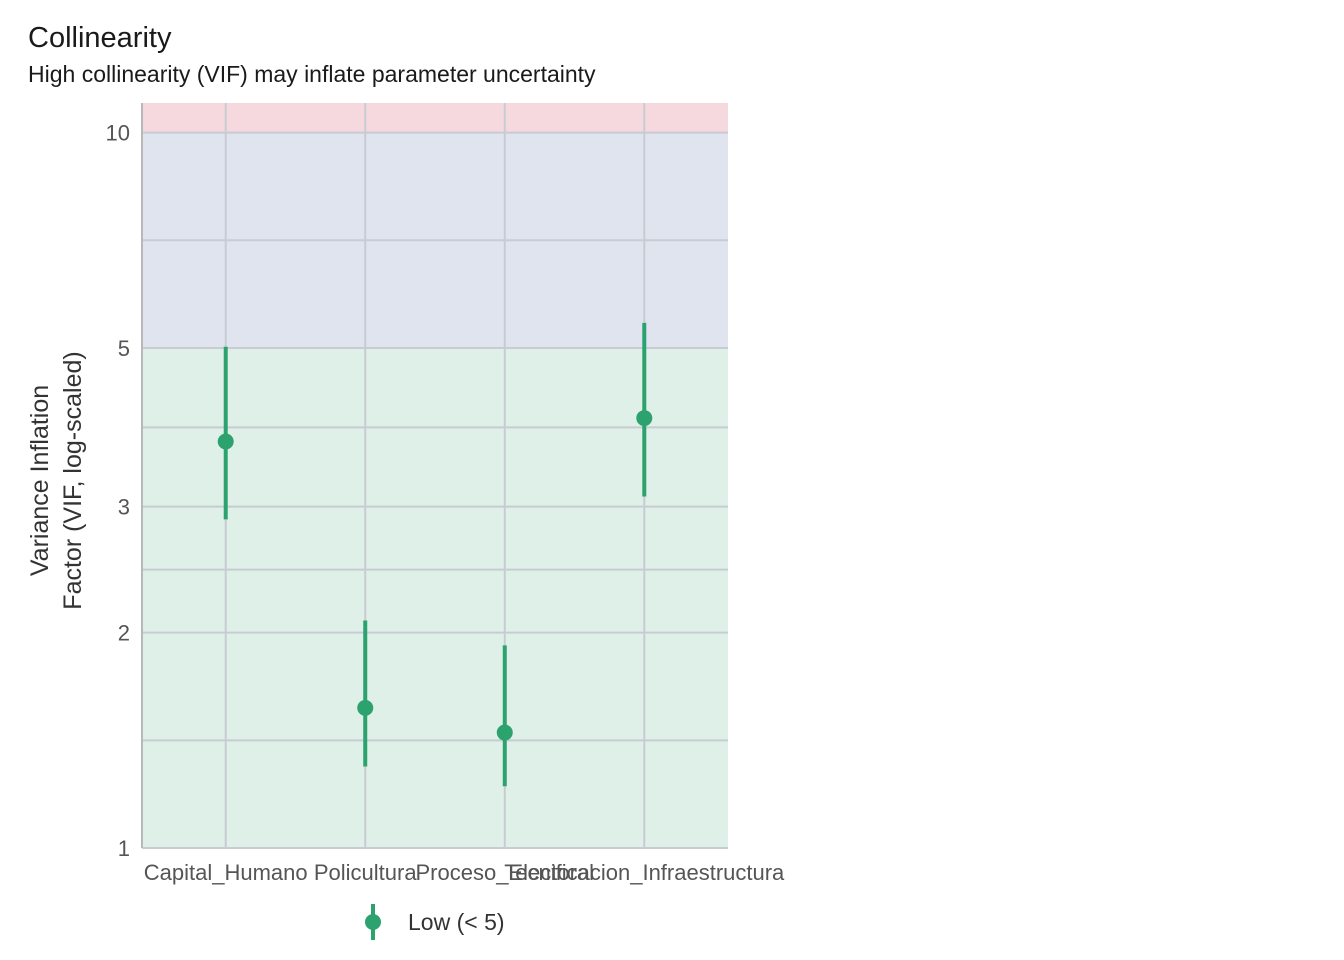  What do you see at coordinates (124, 848) in the screenshot?
I see `y-tick-label: 1` at bounding box center [124, 848].